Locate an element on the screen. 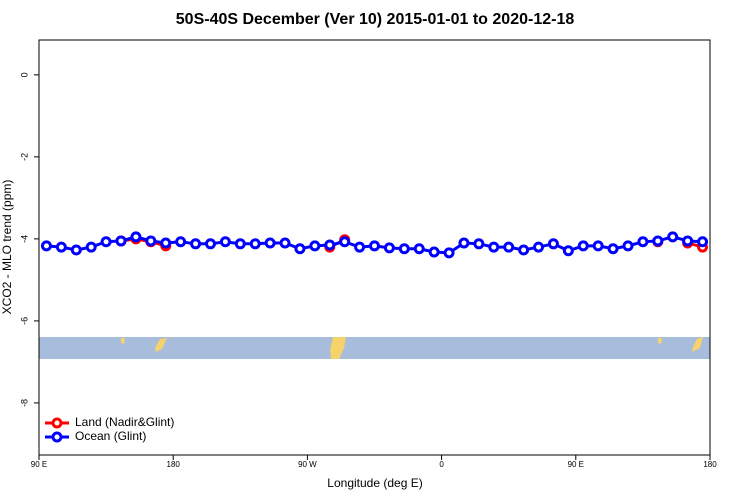 The height and width of the screenshot is (500, 750). x-tick-label: 0 is located at coordinates (441, 464).